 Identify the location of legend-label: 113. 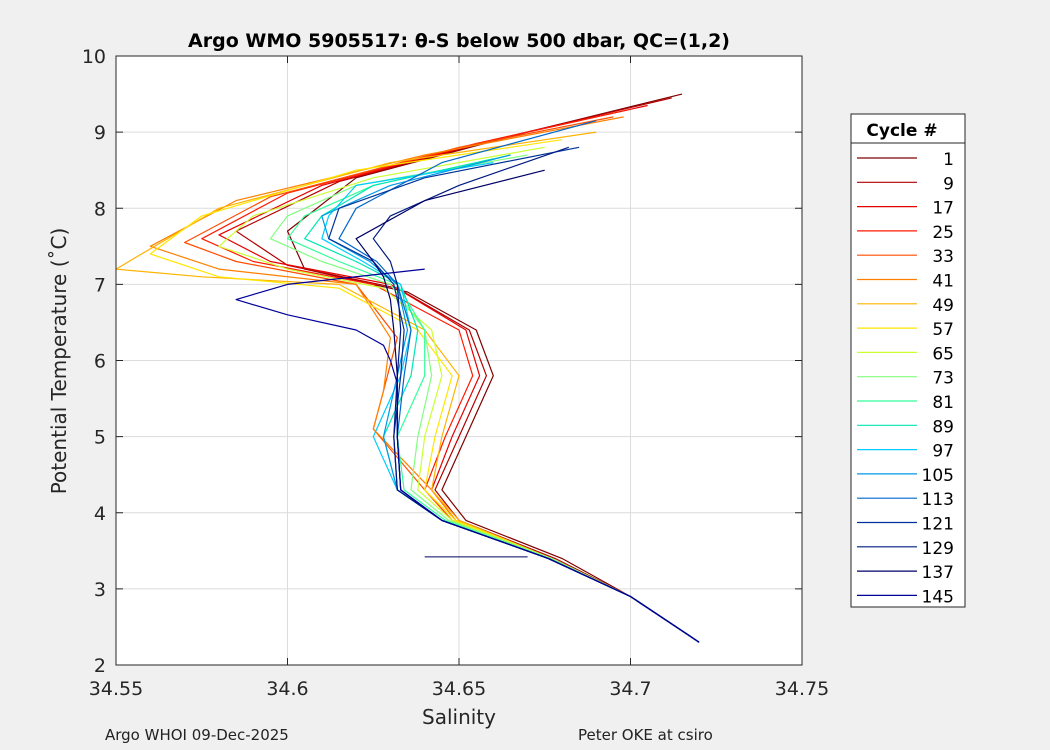
(938, 500).